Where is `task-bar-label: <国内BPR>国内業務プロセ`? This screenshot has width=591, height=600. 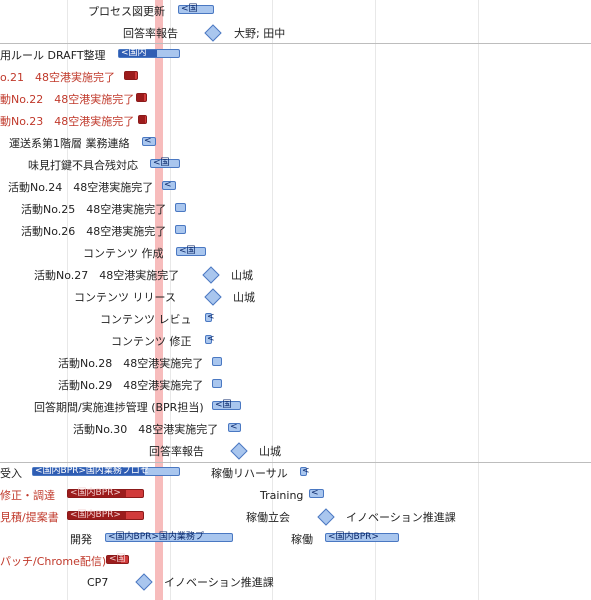
task-bar-label: <国内BPR>国内業務プロセ is located at coordinates (92, 471).